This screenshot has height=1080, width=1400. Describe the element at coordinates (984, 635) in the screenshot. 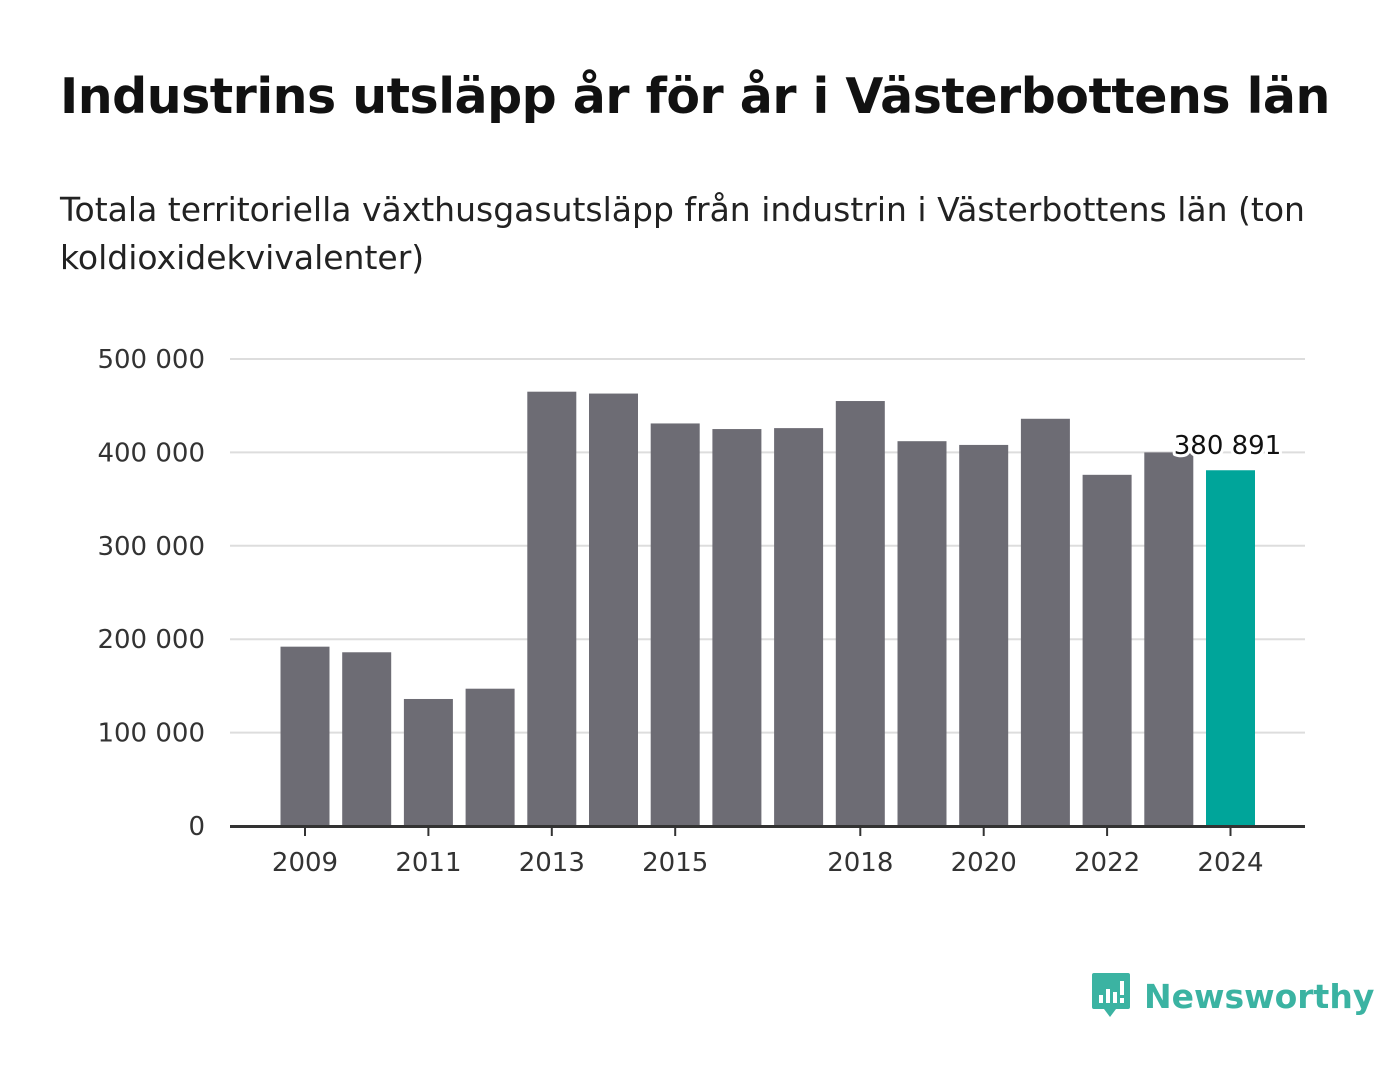

I see `bar-2020` at that location.